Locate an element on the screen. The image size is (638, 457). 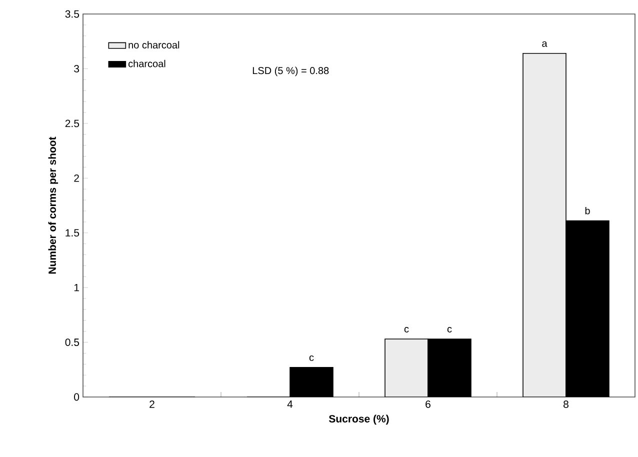
y-tick-label: 0.5 is located at coordinates (72, 342).